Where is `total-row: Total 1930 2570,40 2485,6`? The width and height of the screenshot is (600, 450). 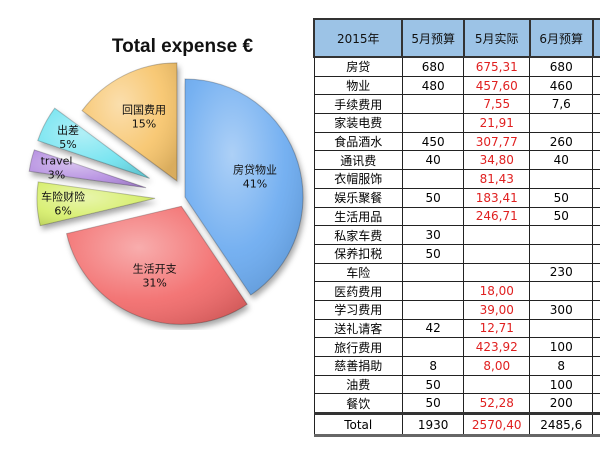
total-row: Total 1930 2570,40 2485,6 is located at coordinates (456, 425).